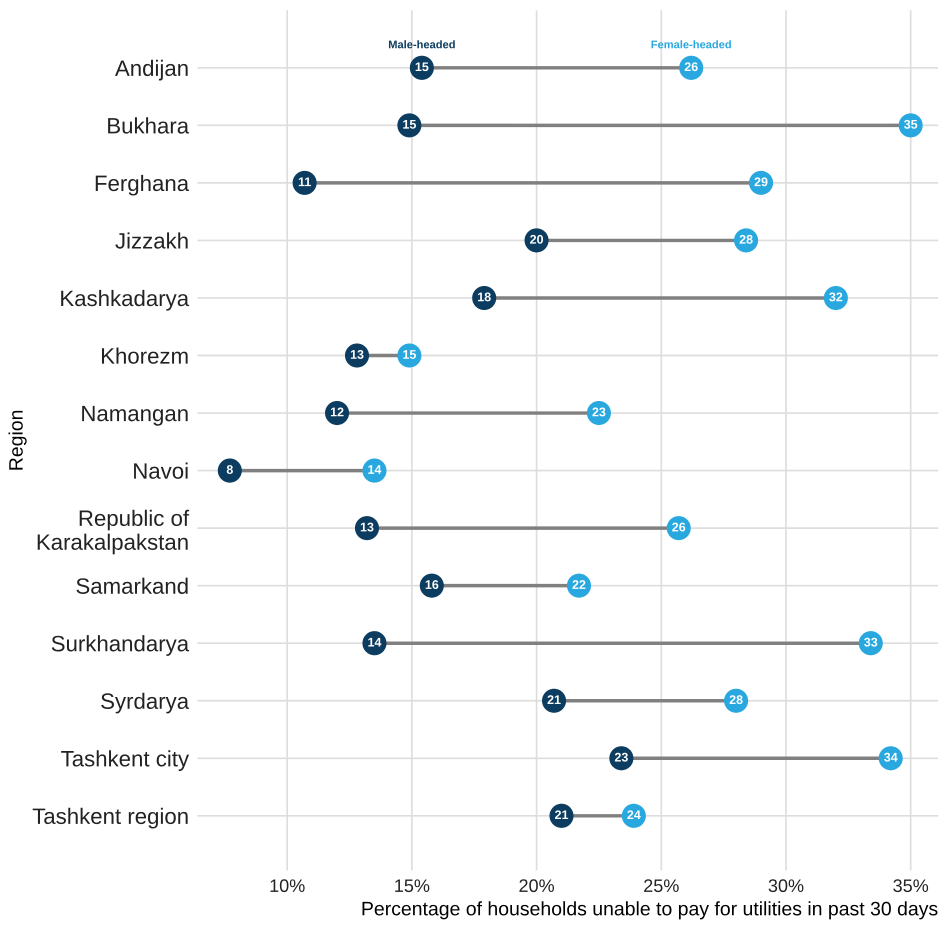 The image size is (940, 934). Describe the element at coordinates (891, 757) in the screenshot. I see `data-label: 34` at that location.